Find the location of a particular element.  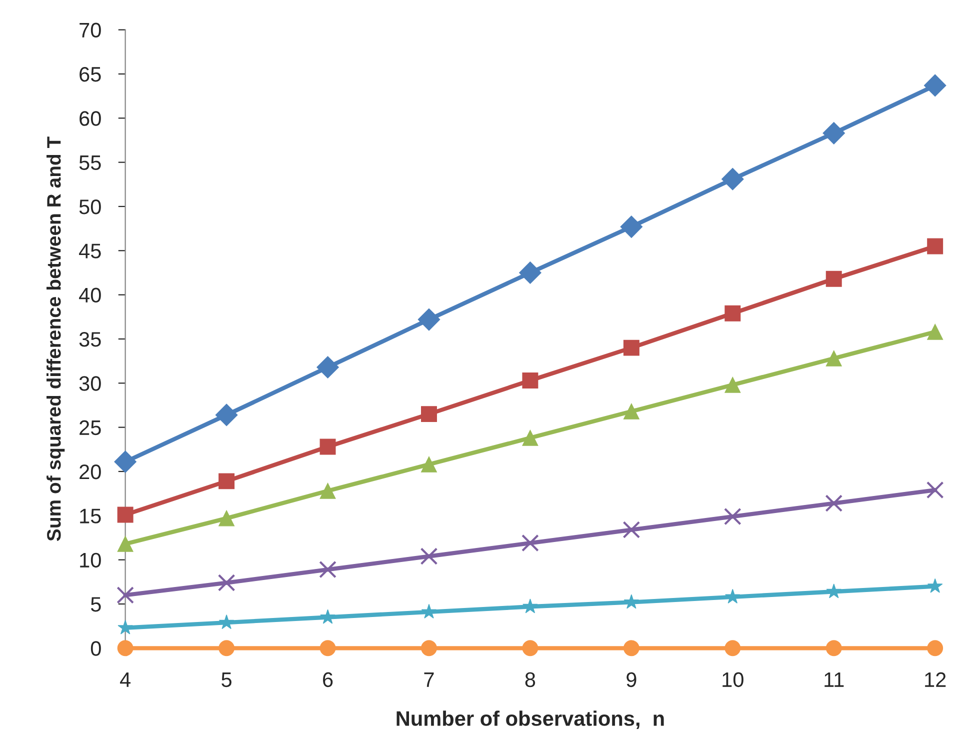

y-tick-label: 15 is located at coordinates (90, 516).